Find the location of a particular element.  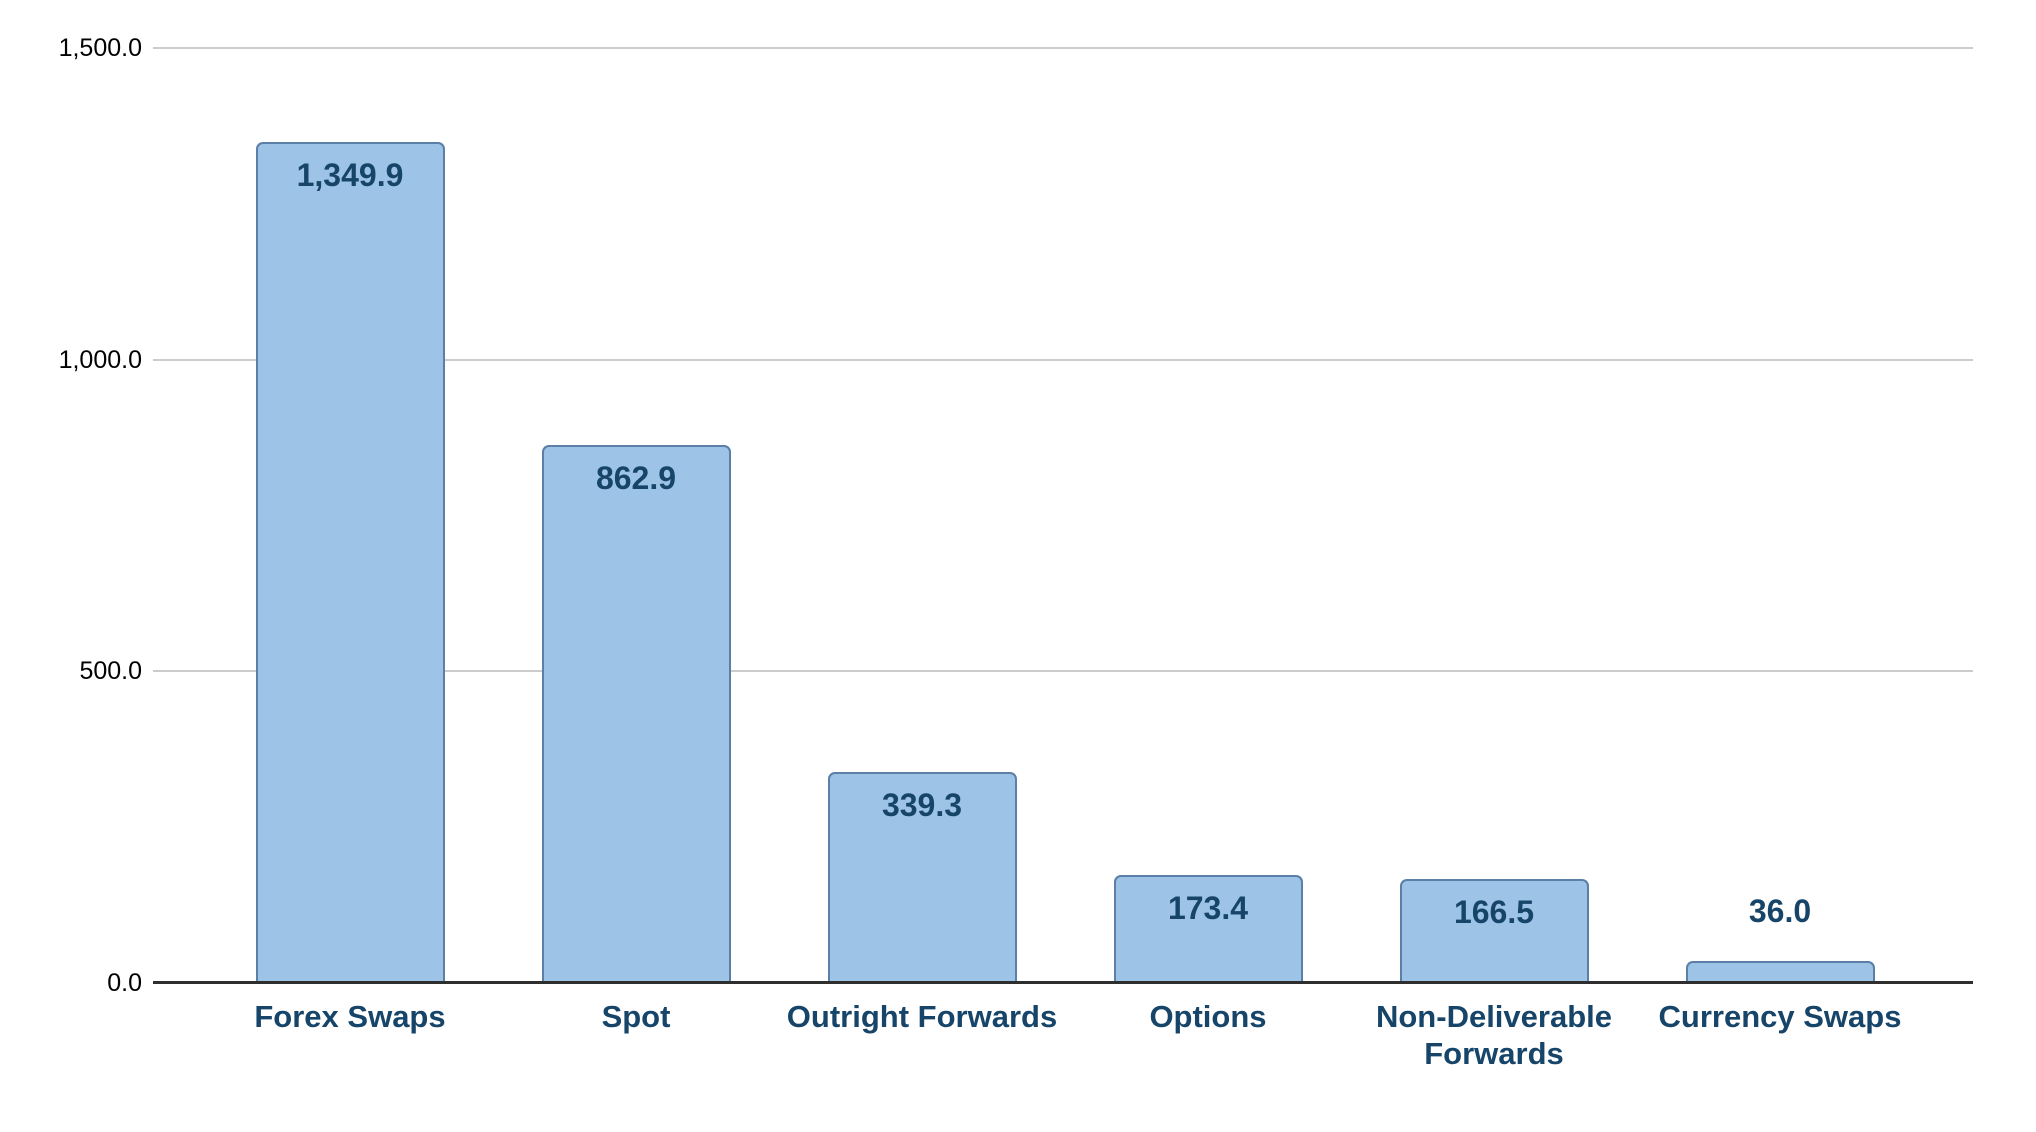

category-label: Options is located at coordinates (1208, 1016).